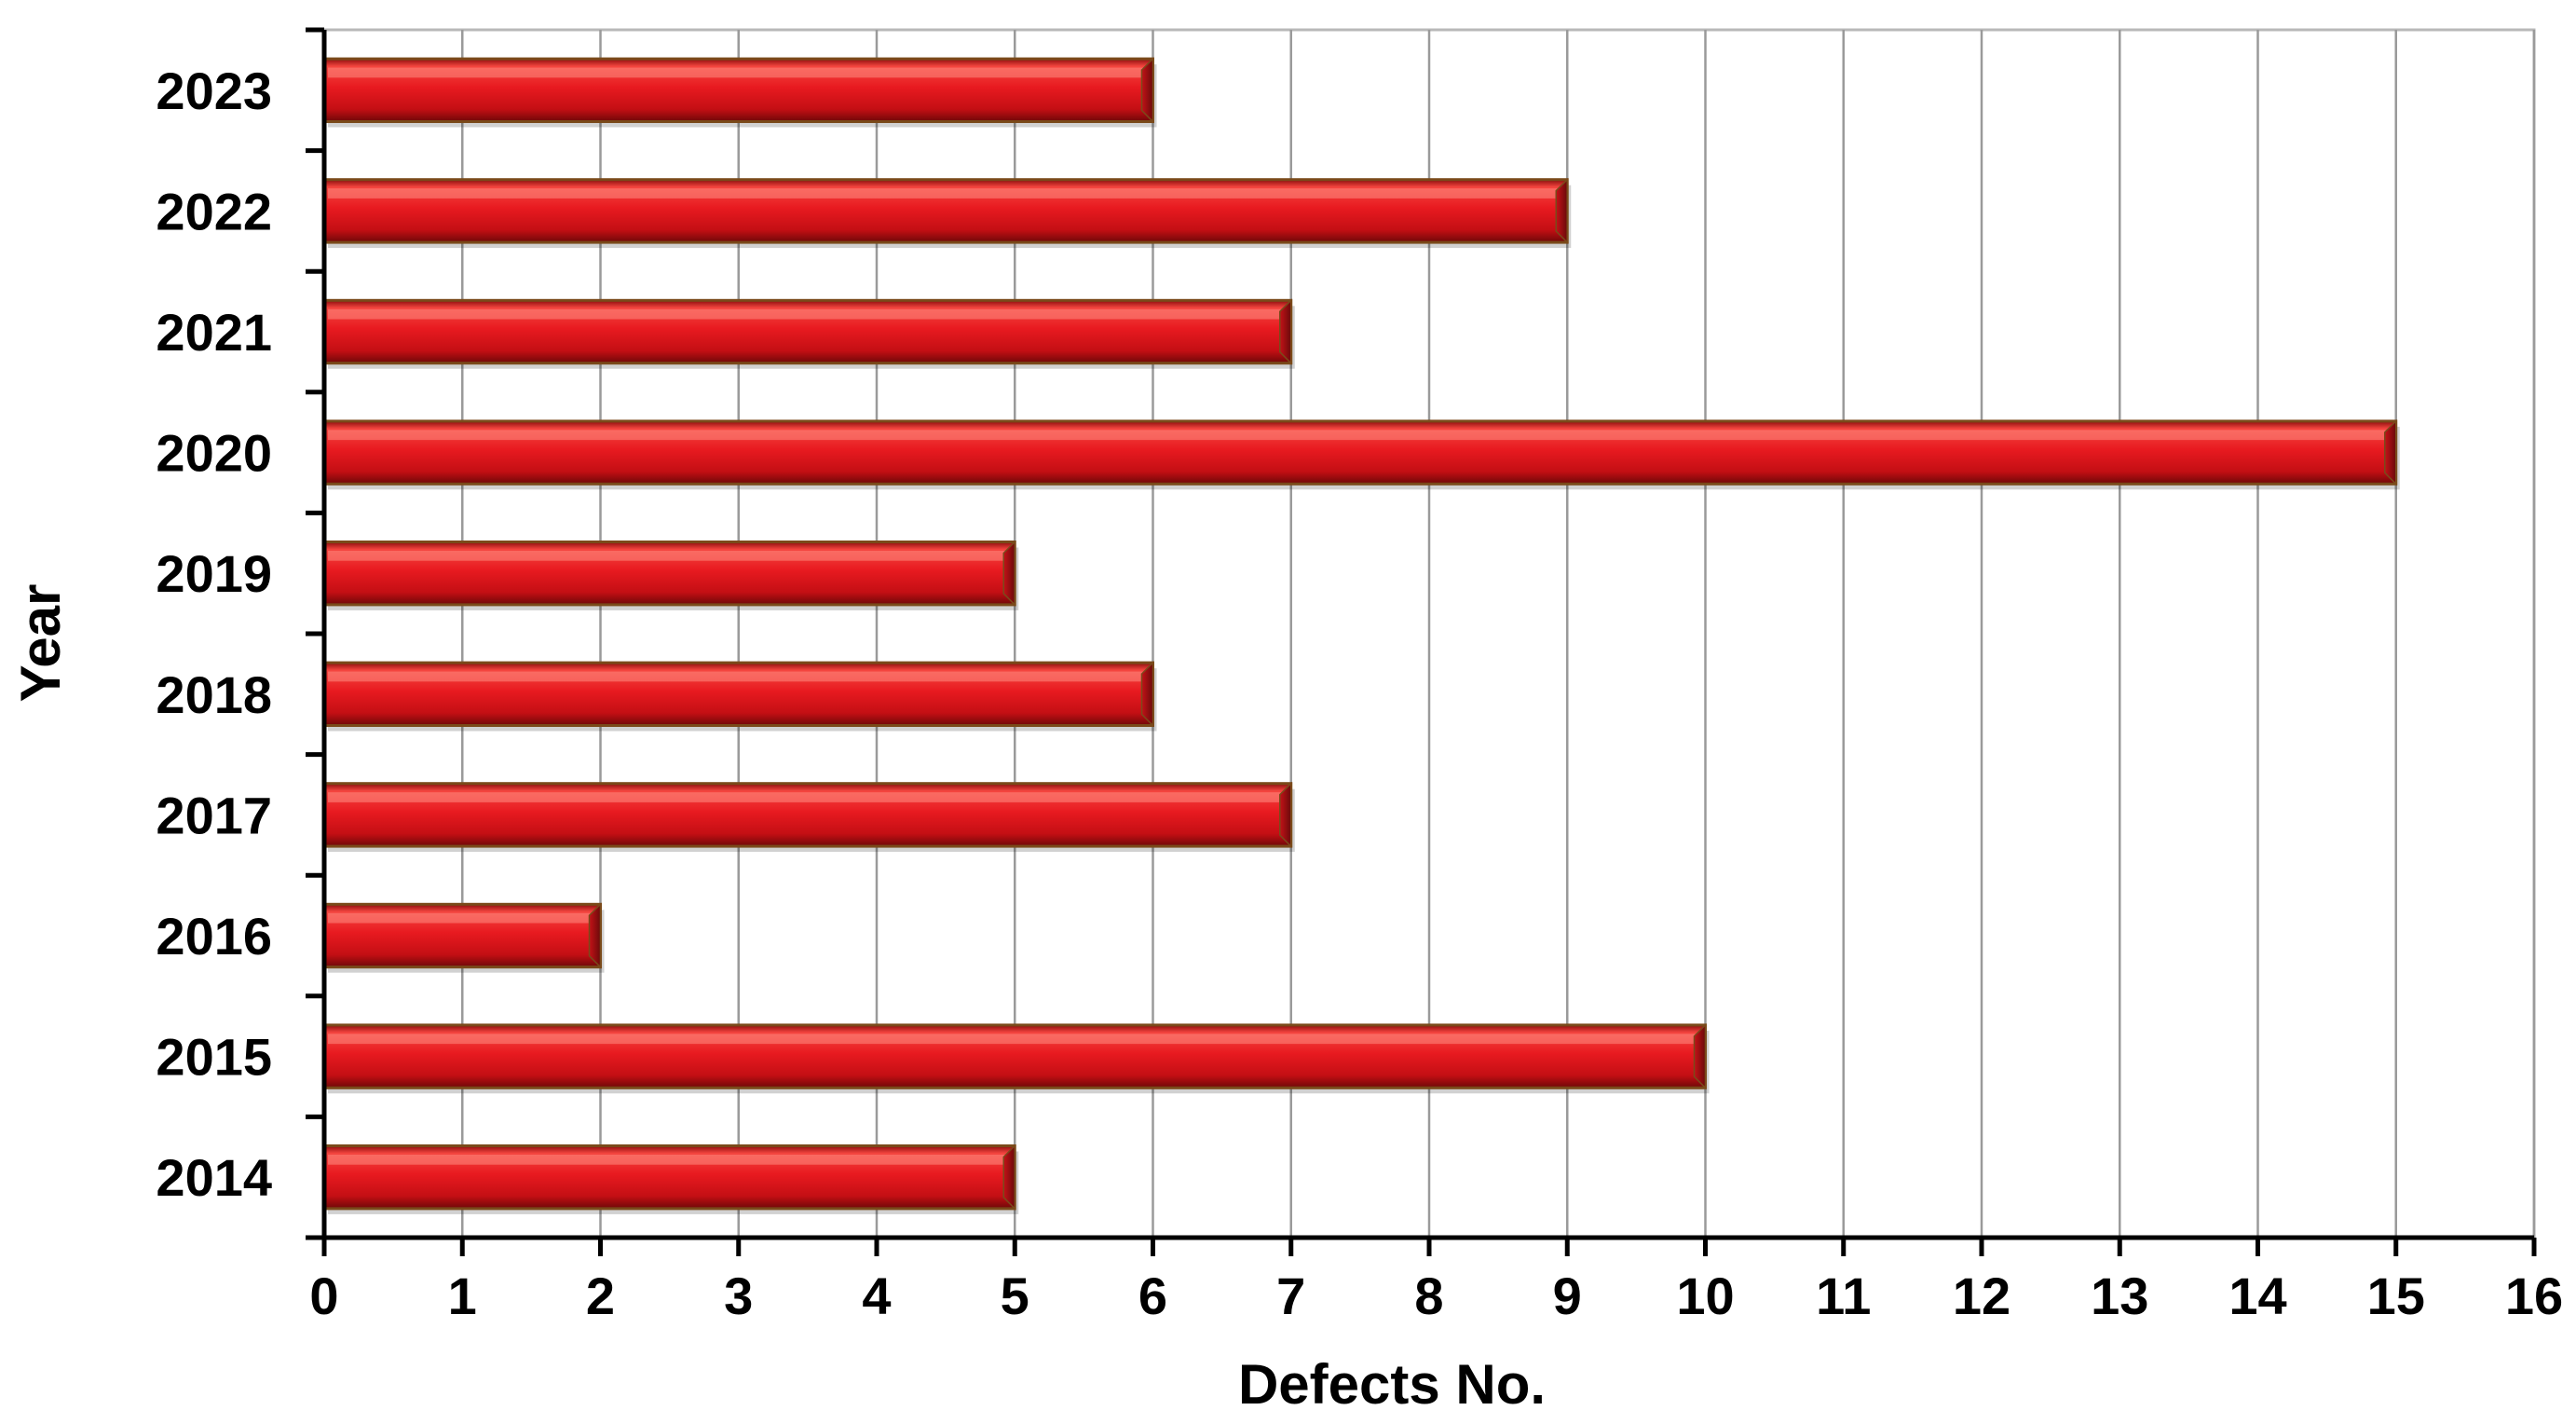  I want to click on y-tick-label: 2017, so click(214, 815).